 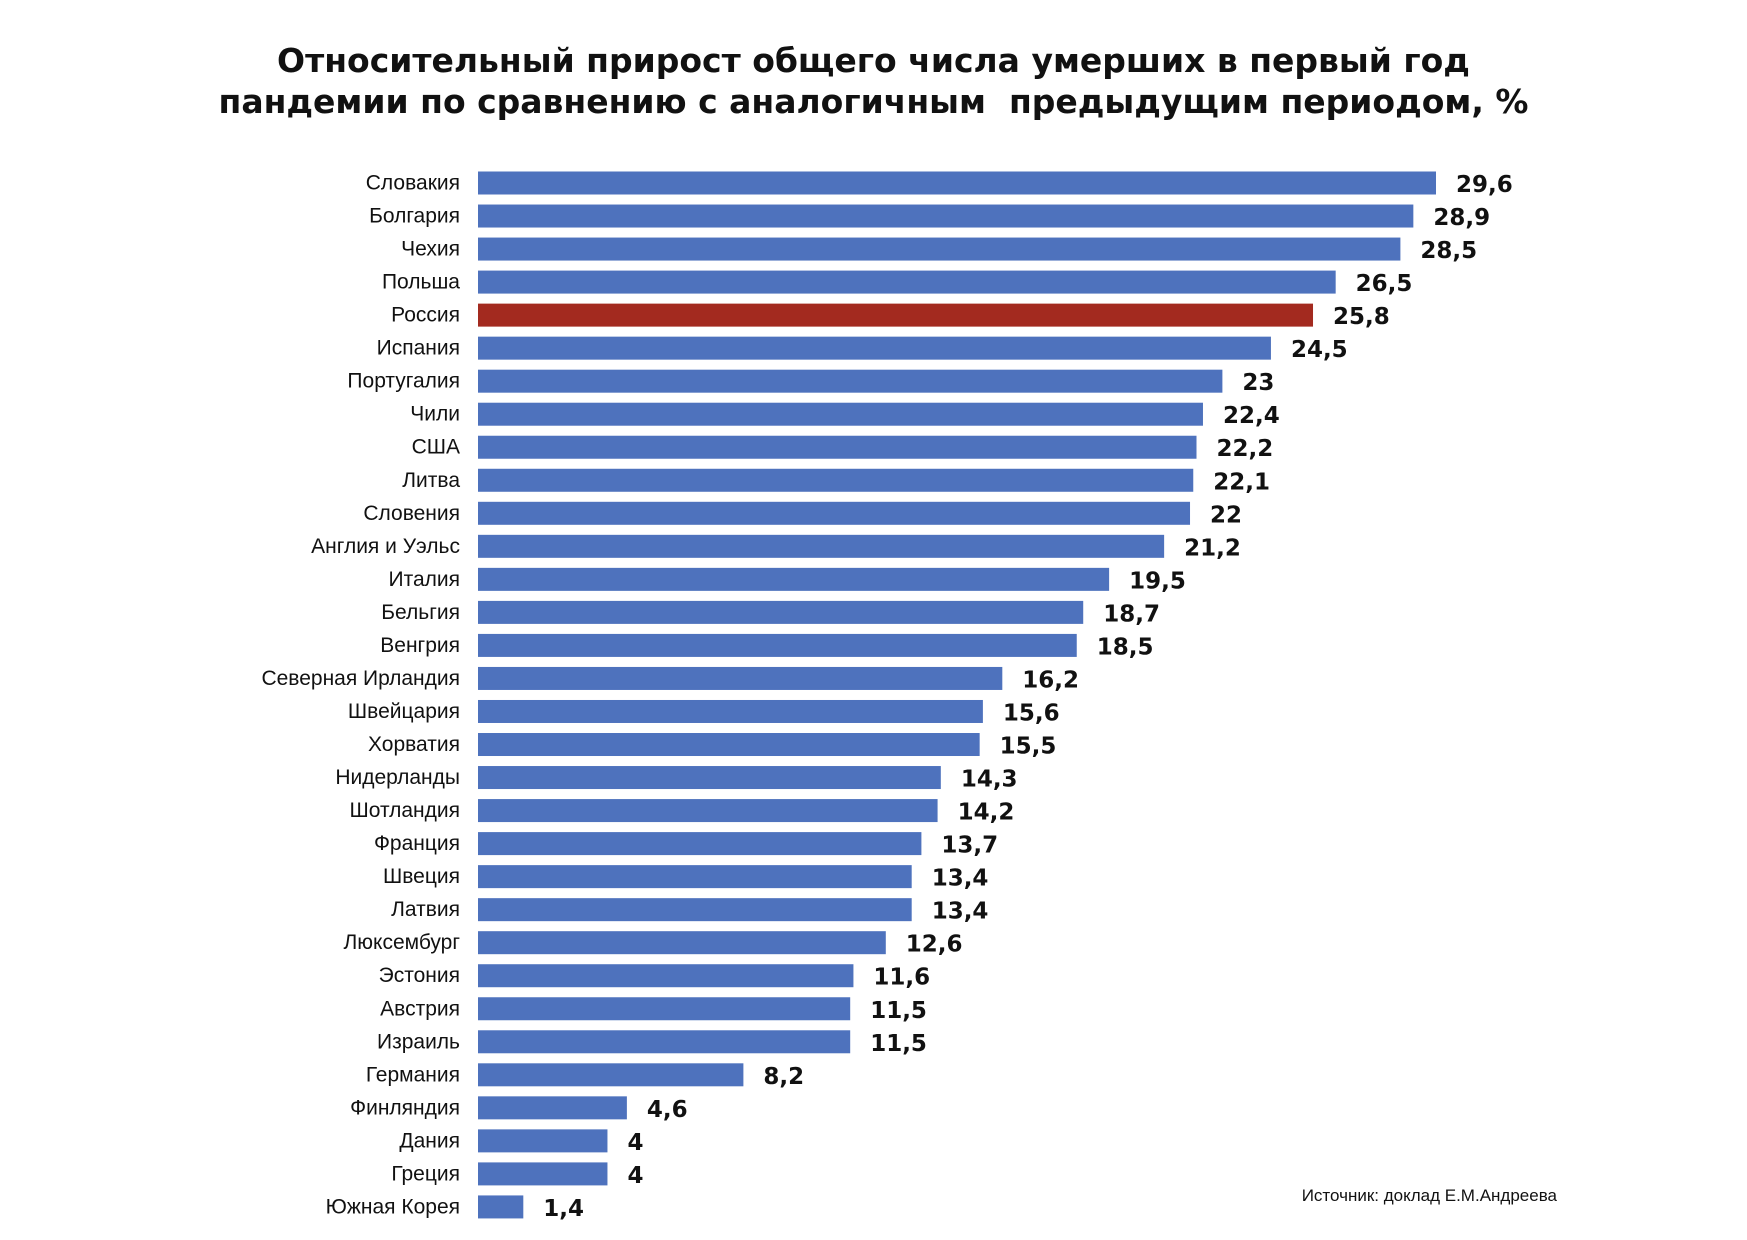 What do you see at coordinates (404, 711) in the screenshot?
I see `category-label: Швейцария` at bounding box center [404, 711].